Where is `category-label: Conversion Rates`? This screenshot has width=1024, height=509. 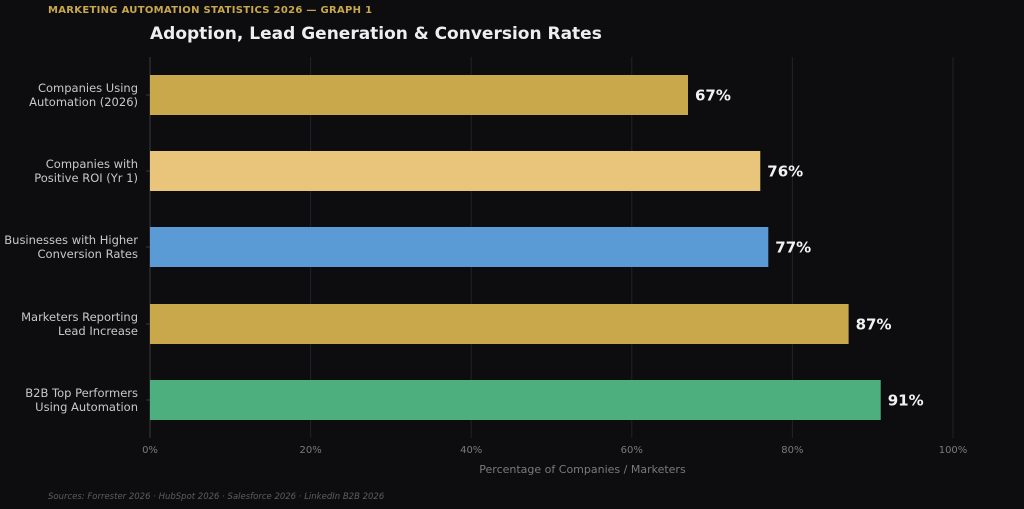
category-label: Conversion Rates is located at coordinates (88, 254).